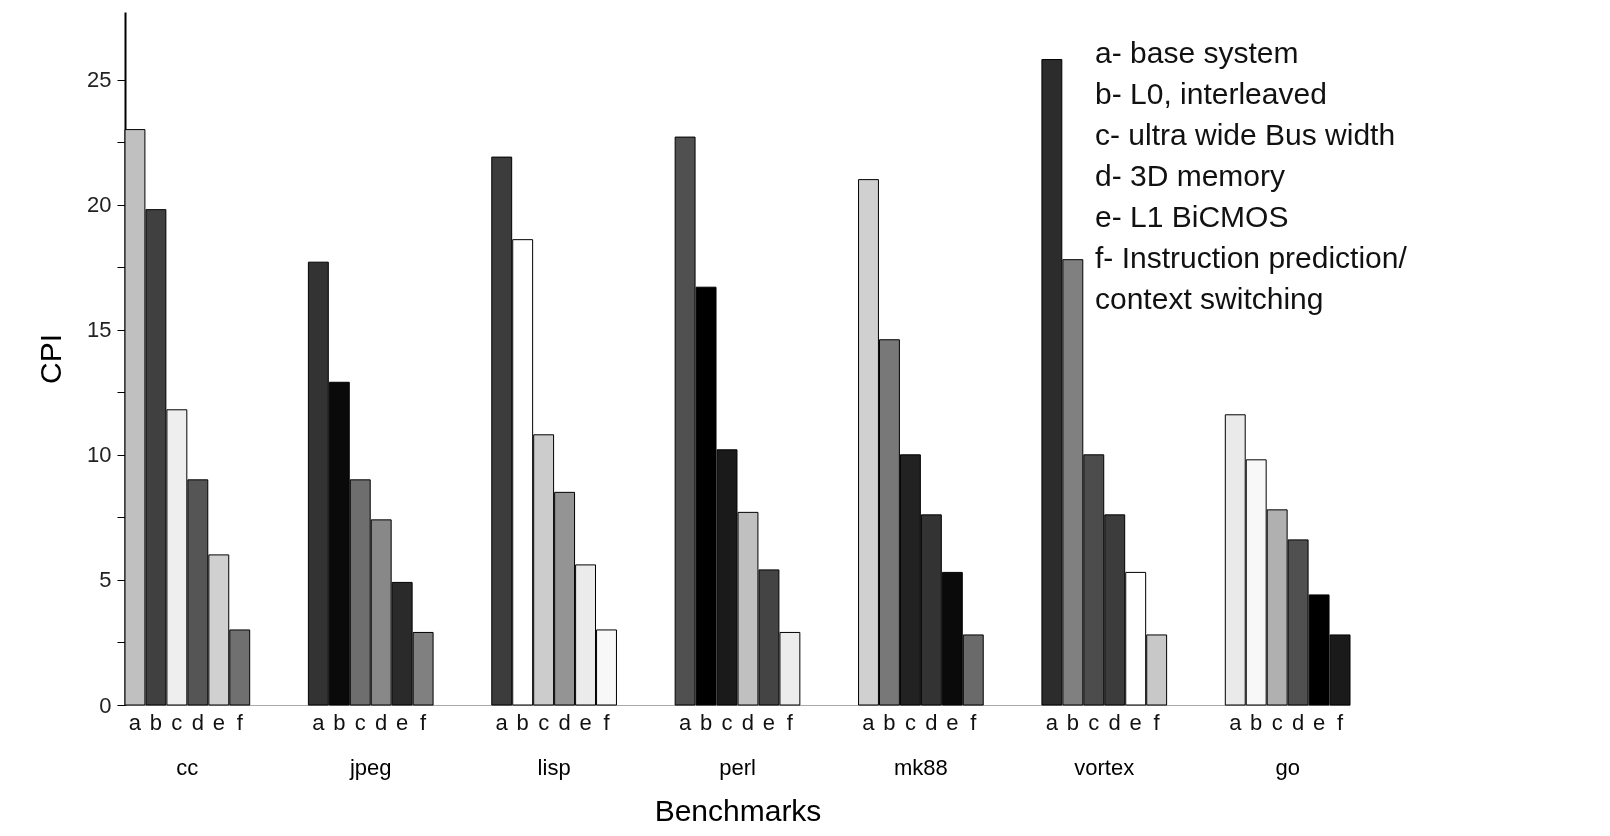  I want to click on annotation: c- ultra wide Bus width, so click(1245, 134).